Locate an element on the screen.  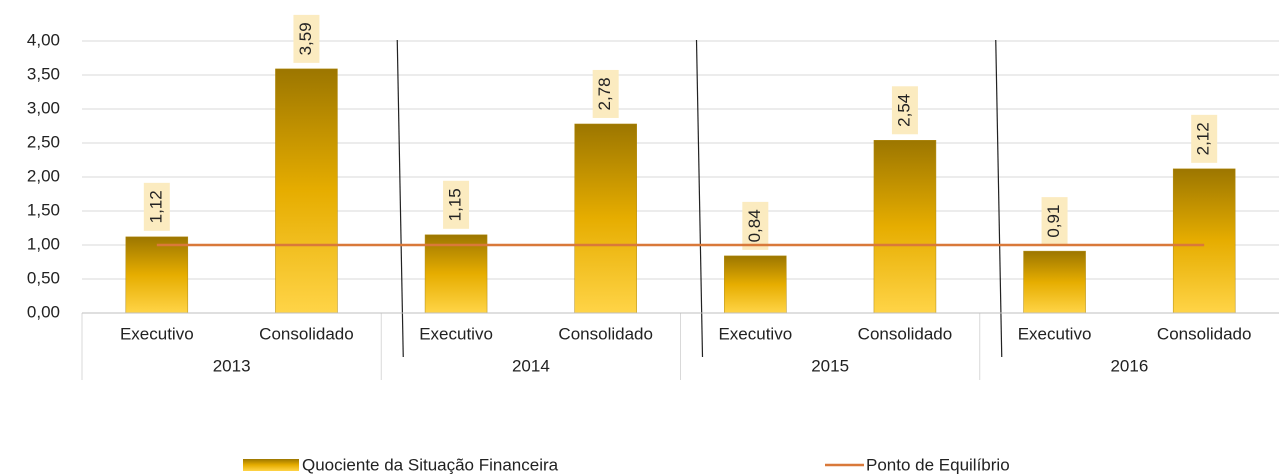
group-label: 2014 is located at coordinates (531, 365).